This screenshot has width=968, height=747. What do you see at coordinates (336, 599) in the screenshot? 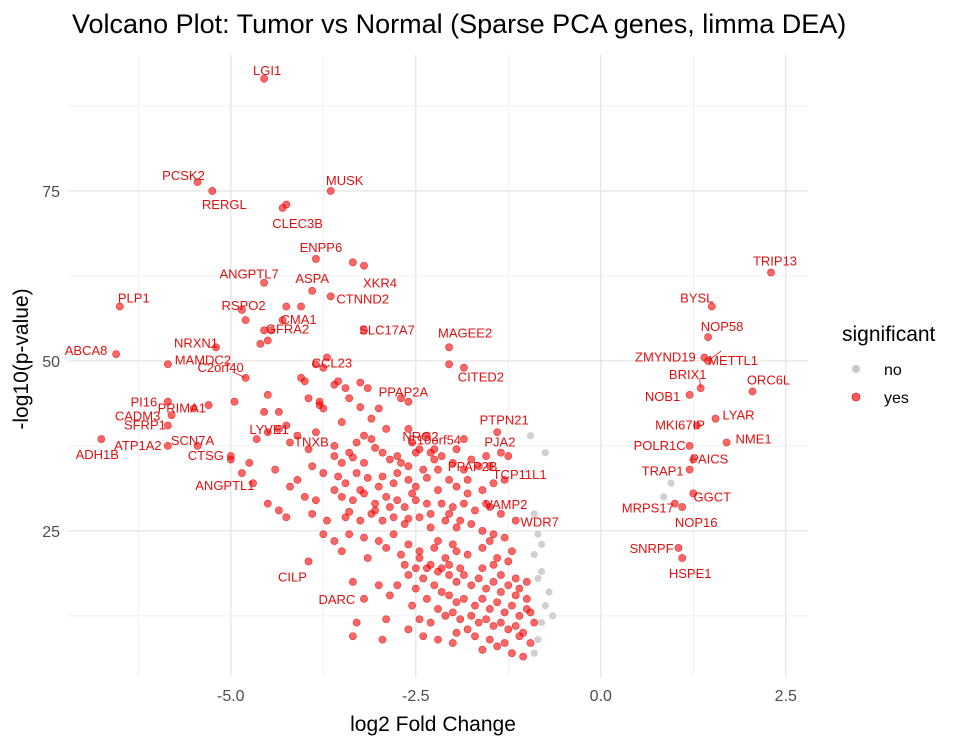
I see `gene-label-darc: DARC` at bounding box center [336, 599].